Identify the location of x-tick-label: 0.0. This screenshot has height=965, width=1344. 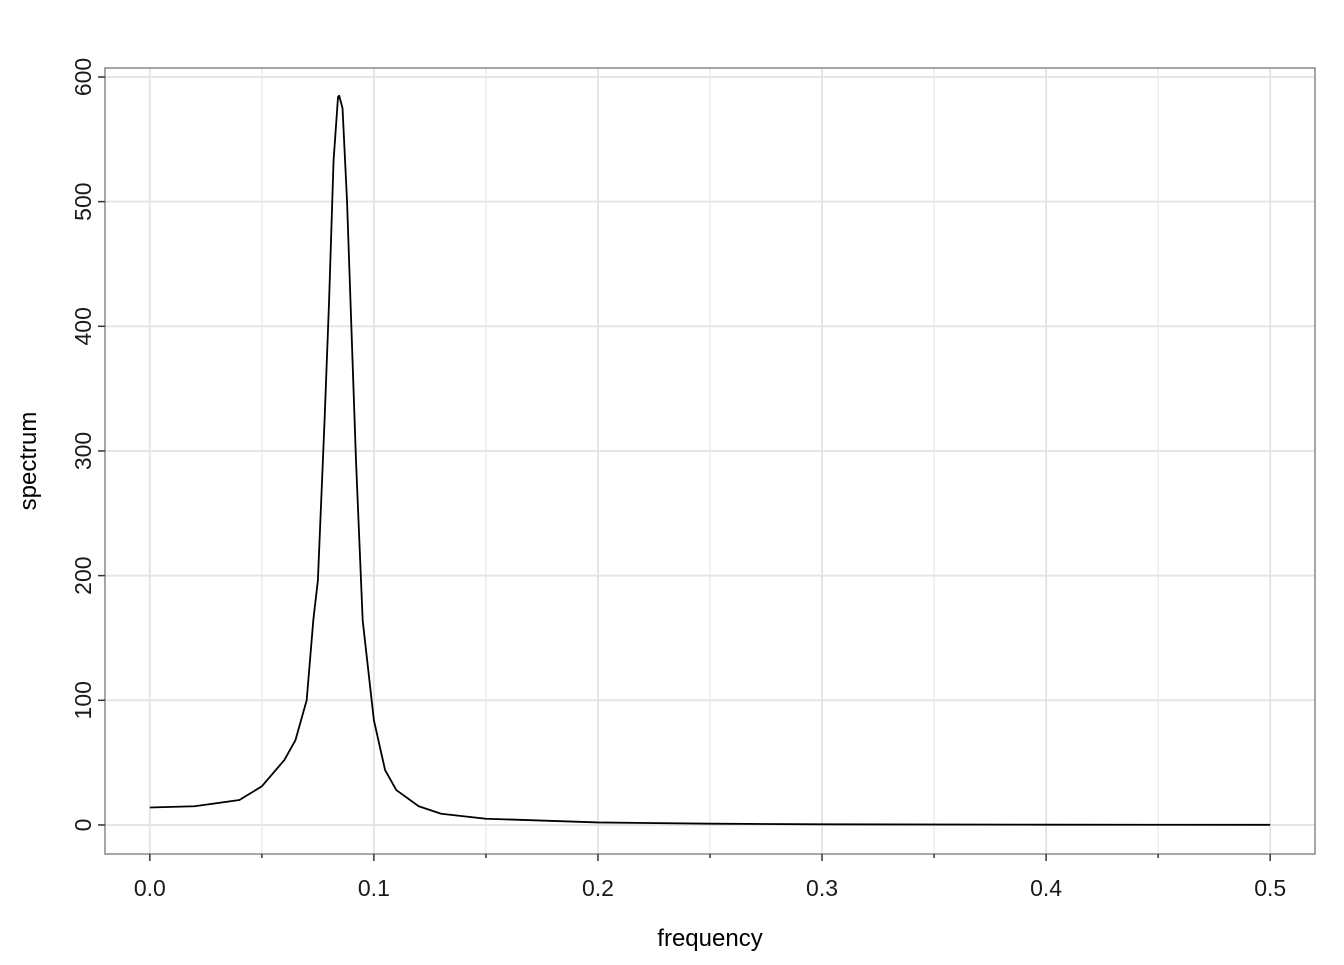
(150, 888).